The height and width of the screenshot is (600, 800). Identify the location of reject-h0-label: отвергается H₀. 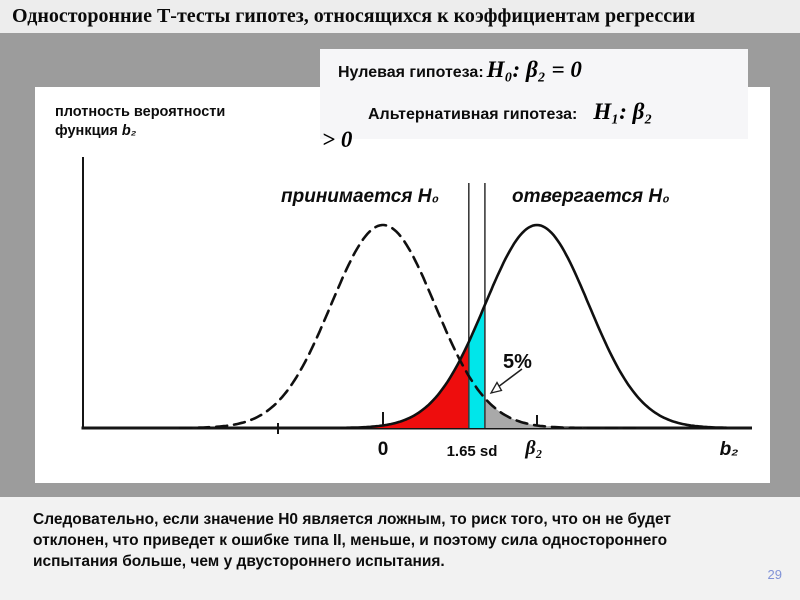
(591, 196).